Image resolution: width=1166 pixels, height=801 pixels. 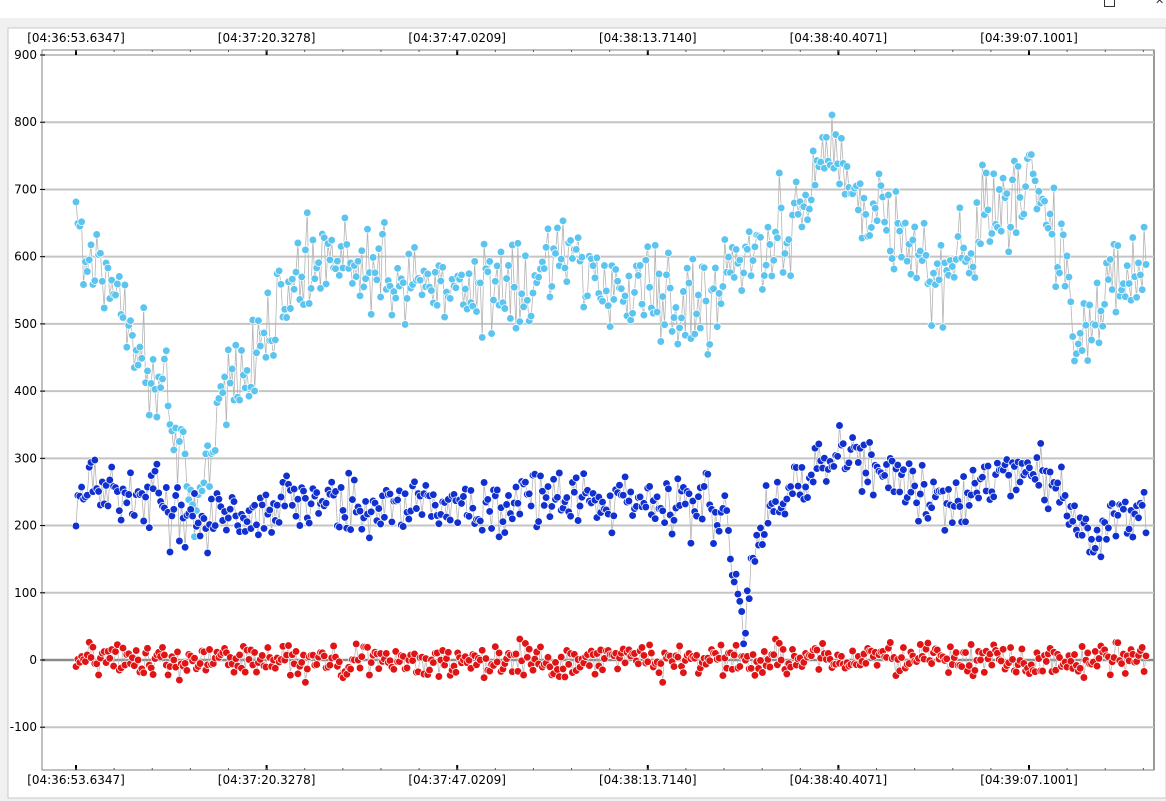 What do you see at coordinates (1109, 3) in the screenshot?
I see `restore-window-icon` at bounding box center [1109, 3].